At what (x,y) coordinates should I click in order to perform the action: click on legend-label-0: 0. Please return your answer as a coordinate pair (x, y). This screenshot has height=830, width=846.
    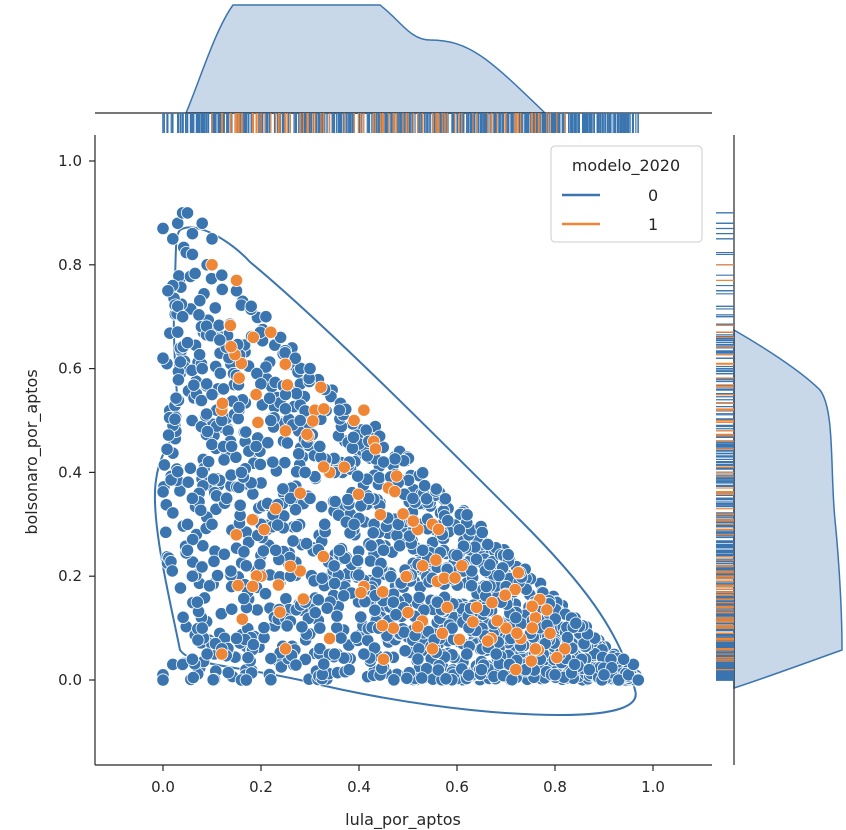
    Looking at the image, I should click on (653, 195).